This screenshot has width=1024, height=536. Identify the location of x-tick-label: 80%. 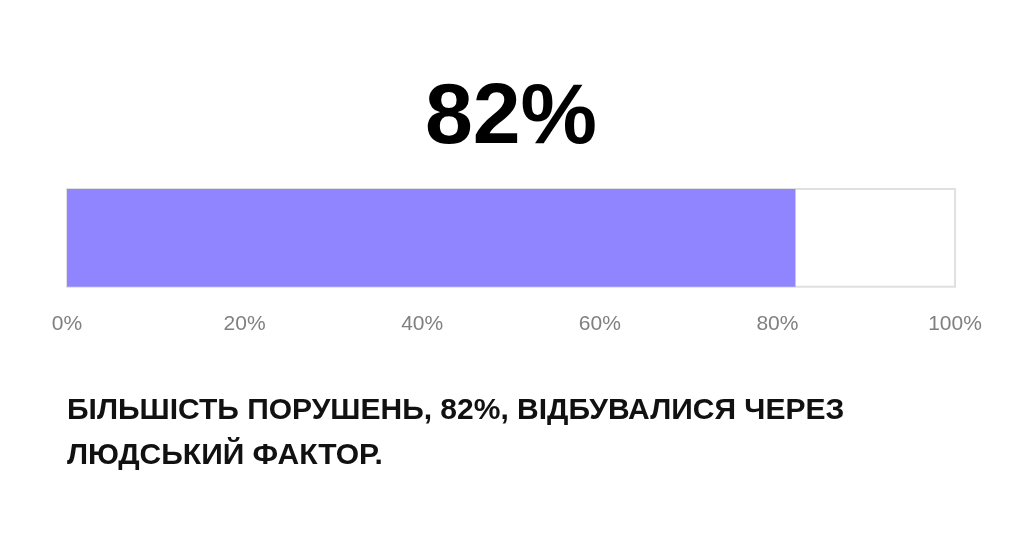
(777, 323).